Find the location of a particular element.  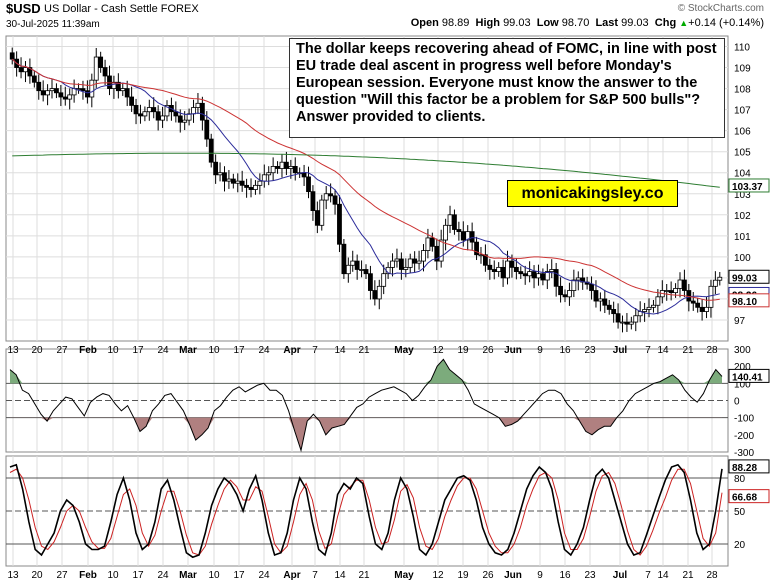

stochastic-y-tick-label: 50 is located at coordinates (740, 512).